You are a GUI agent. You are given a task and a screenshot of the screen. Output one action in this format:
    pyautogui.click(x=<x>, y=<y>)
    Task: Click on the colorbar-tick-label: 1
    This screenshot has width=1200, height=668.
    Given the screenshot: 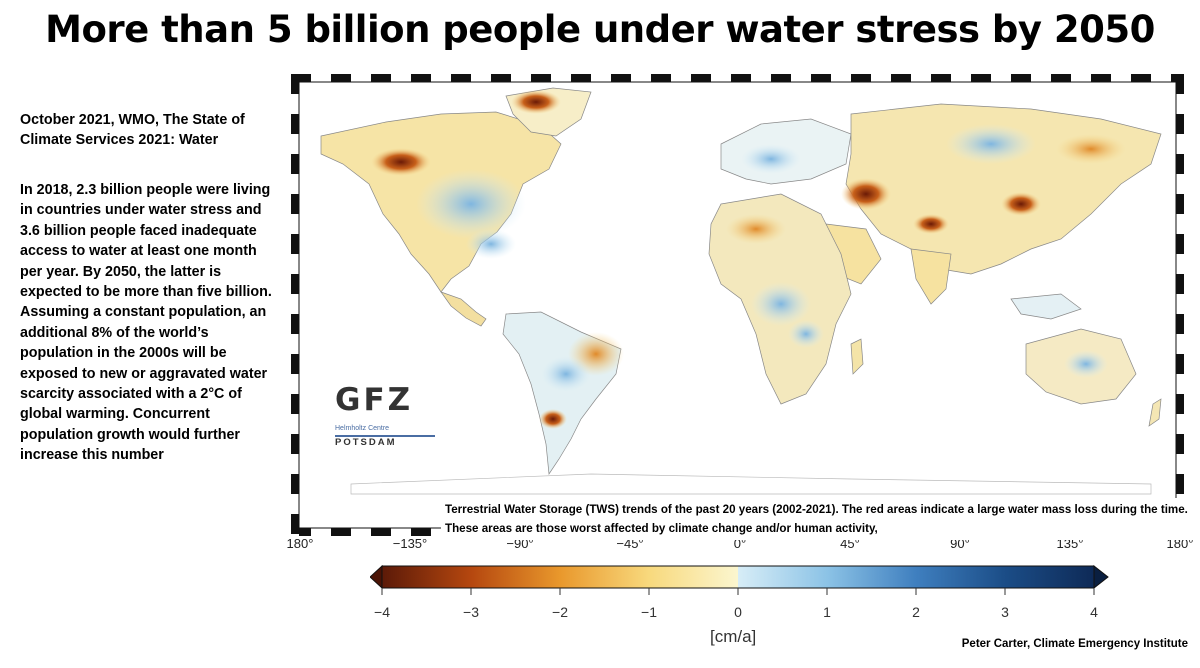 What is the action you would take?
    pyautogui.click(x=827, y=612)
    